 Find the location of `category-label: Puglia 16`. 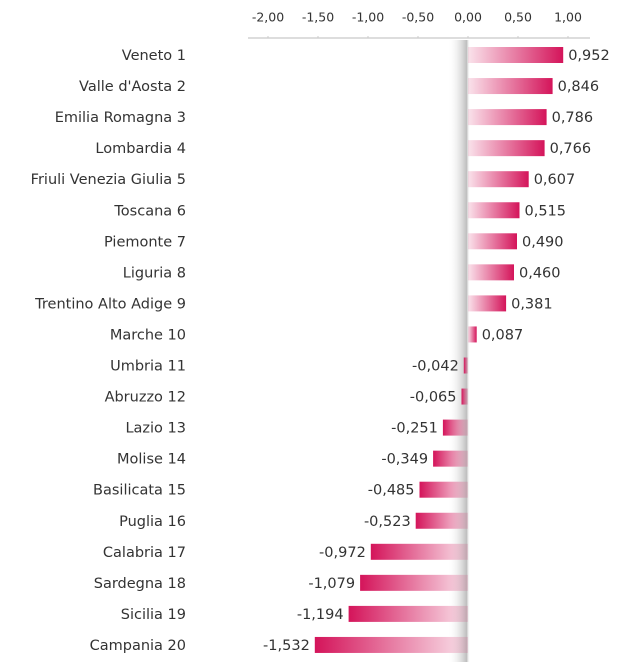

category-label: Puglia 16 is located at coordinates (152, 522).